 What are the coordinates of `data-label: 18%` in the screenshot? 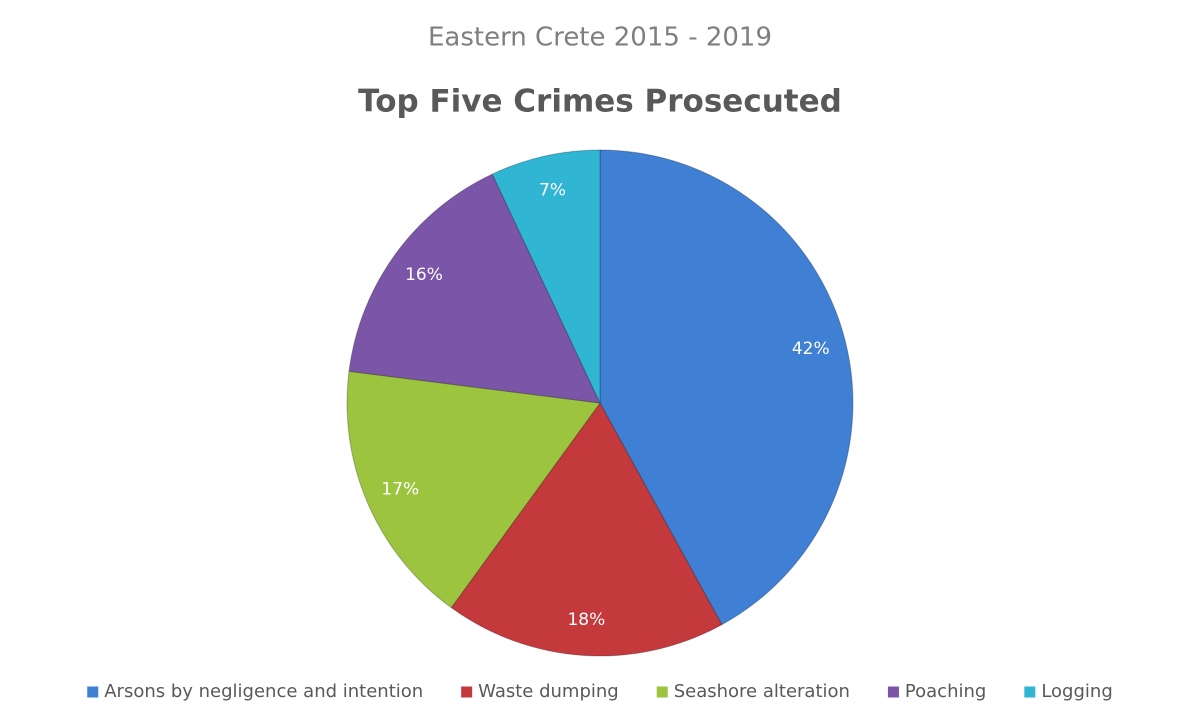 It's located at (586, 620).